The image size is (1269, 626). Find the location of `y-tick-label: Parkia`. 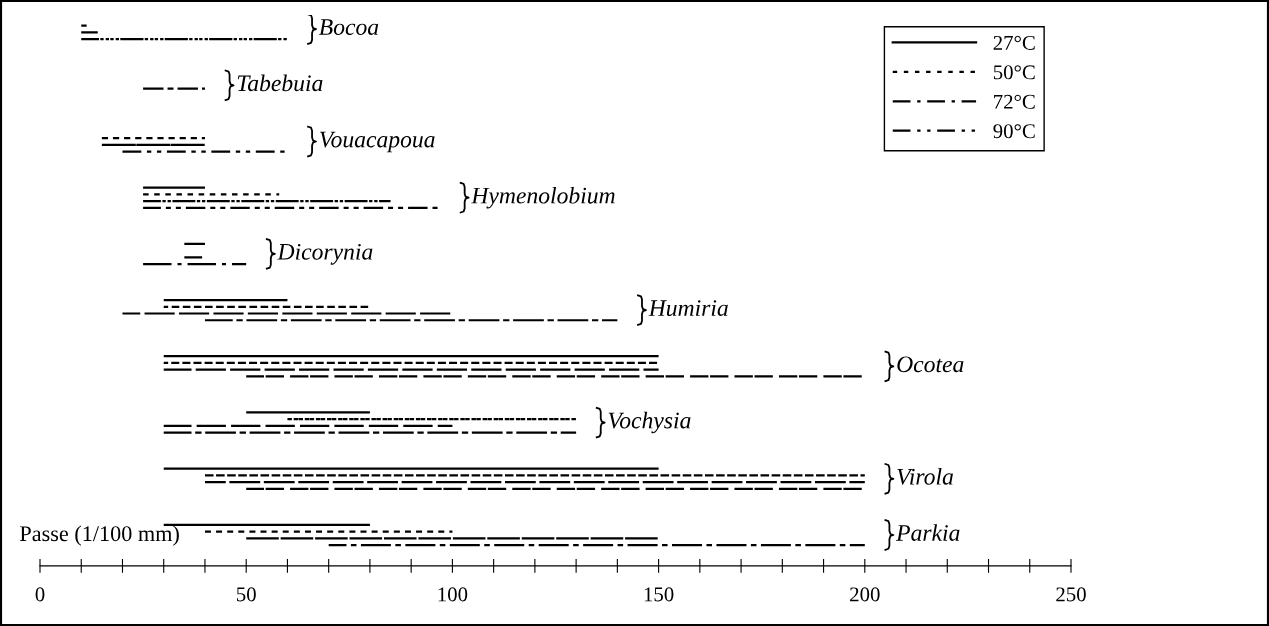

y-tick-label: Parkia is located at coordinates (928, 532).